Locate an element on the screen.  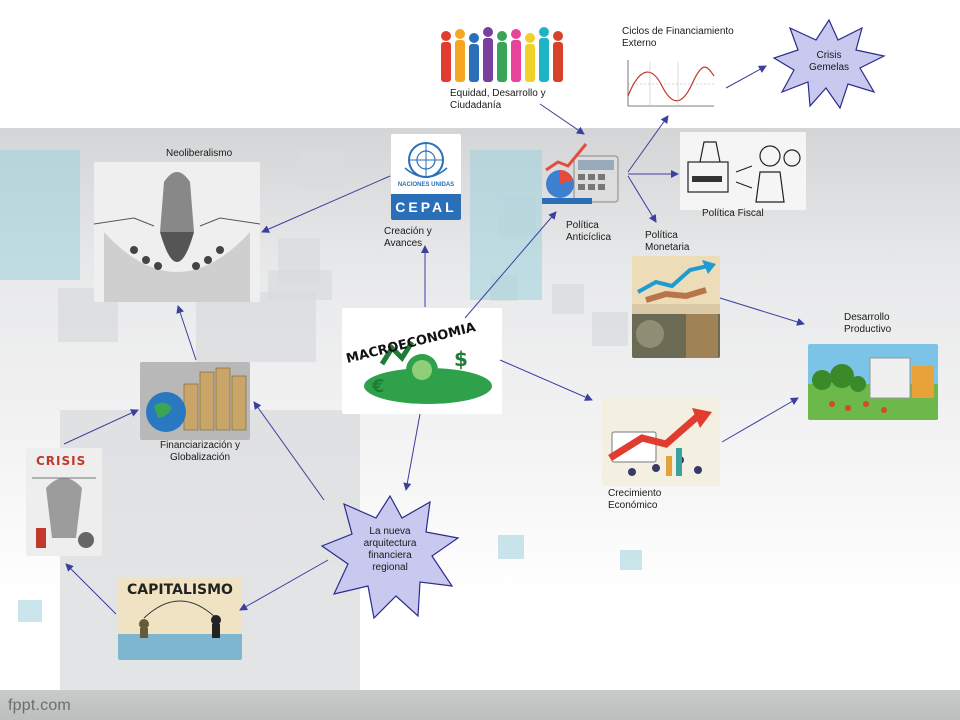
desarrollo-productivo-image is located at coordinates (873, 382).